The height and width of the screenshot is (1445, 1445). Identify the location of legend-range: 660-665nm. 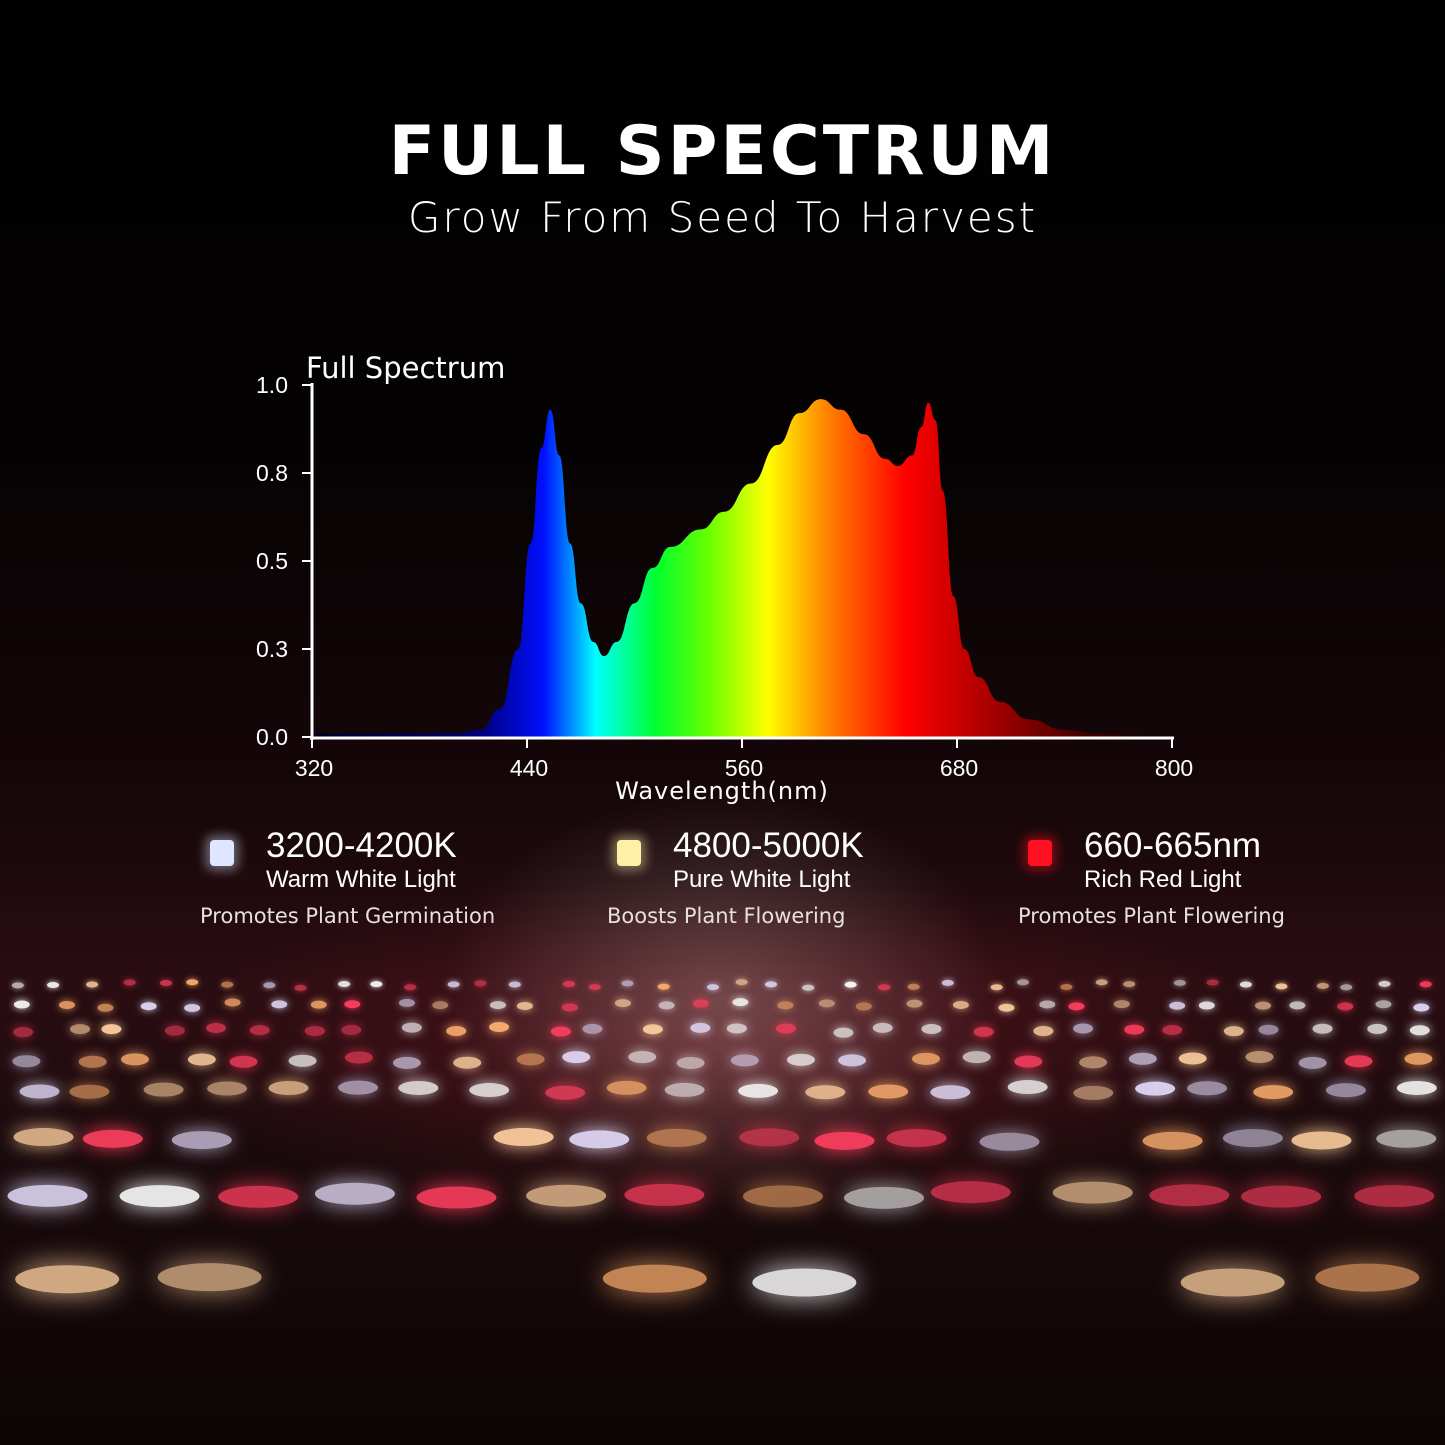
(1173, 845).